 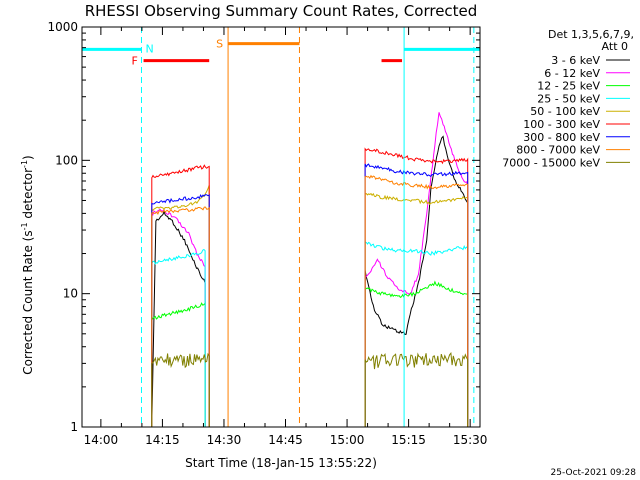 I want to click on legend-label-0: 3 - 6 keV, so click(x=575, y=60).